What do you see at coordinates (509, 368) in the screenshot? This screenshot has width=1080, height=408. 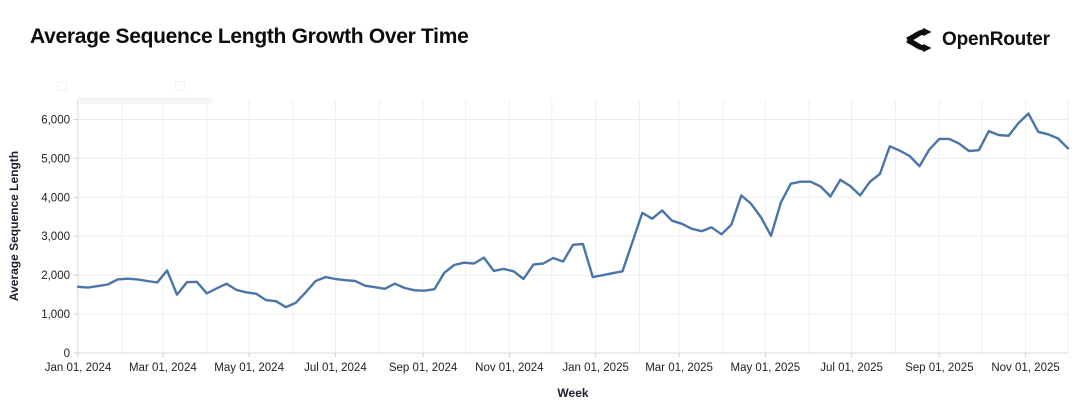 I see `svg-text: Nov 01, 2024` at bounding box center [509, 368].